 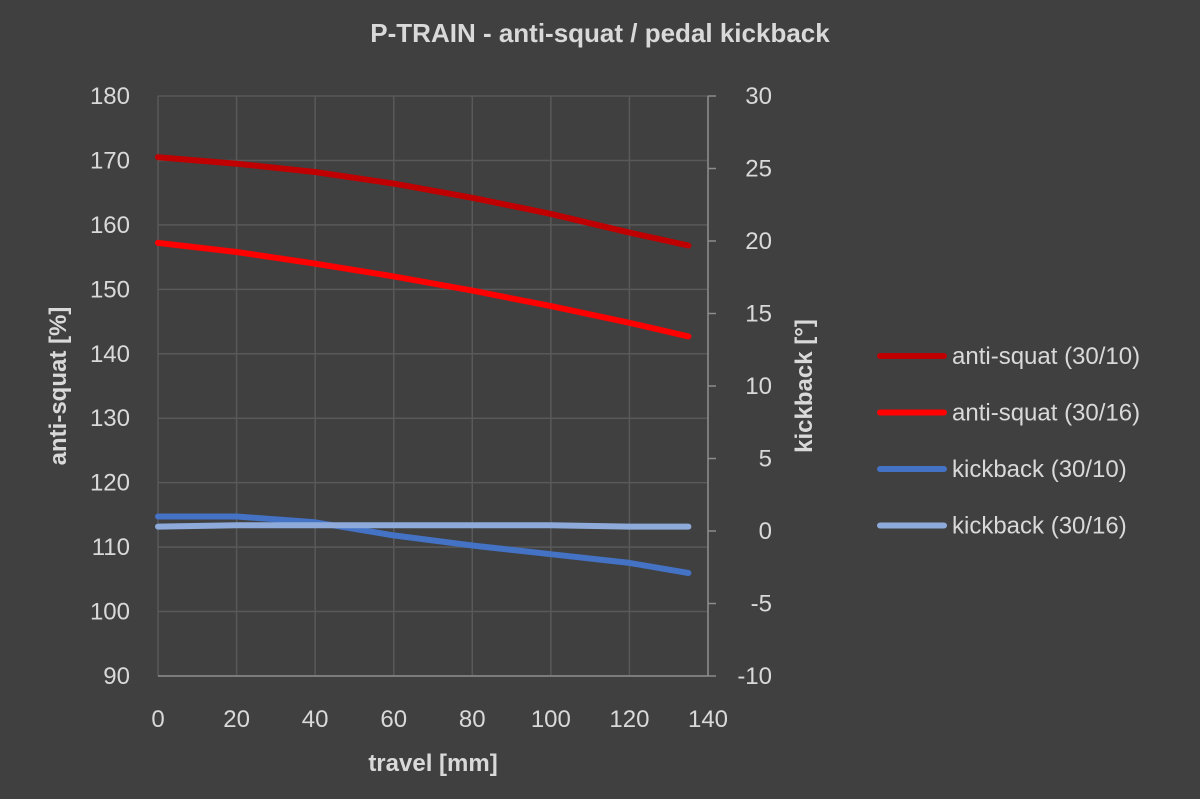 What do you see at coordinates (111, 547) in the screenshot?
I see `y-tick-label: 110` at bounding box center [111, 547].